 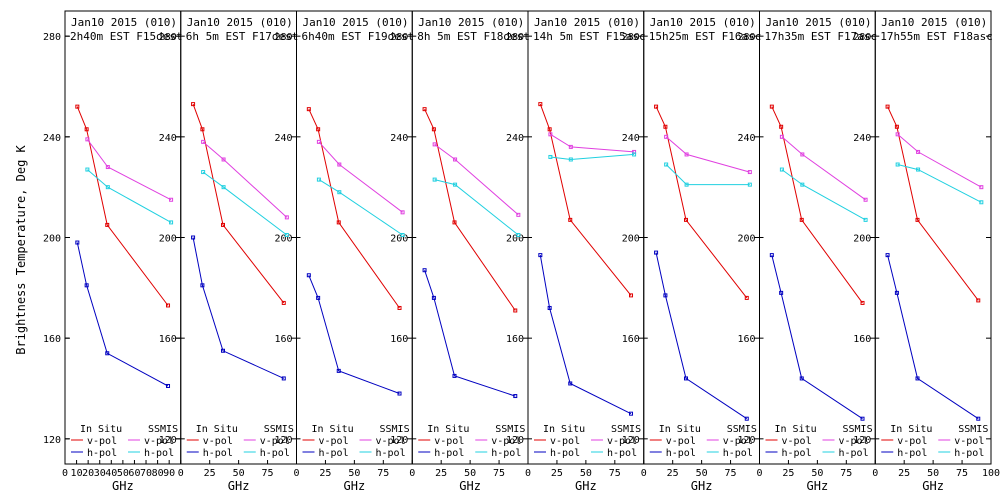 What do you see at coordinates (88, 473) in the screenshot?
I see `x-tick-label: 20` at bounding box center [88, 473].